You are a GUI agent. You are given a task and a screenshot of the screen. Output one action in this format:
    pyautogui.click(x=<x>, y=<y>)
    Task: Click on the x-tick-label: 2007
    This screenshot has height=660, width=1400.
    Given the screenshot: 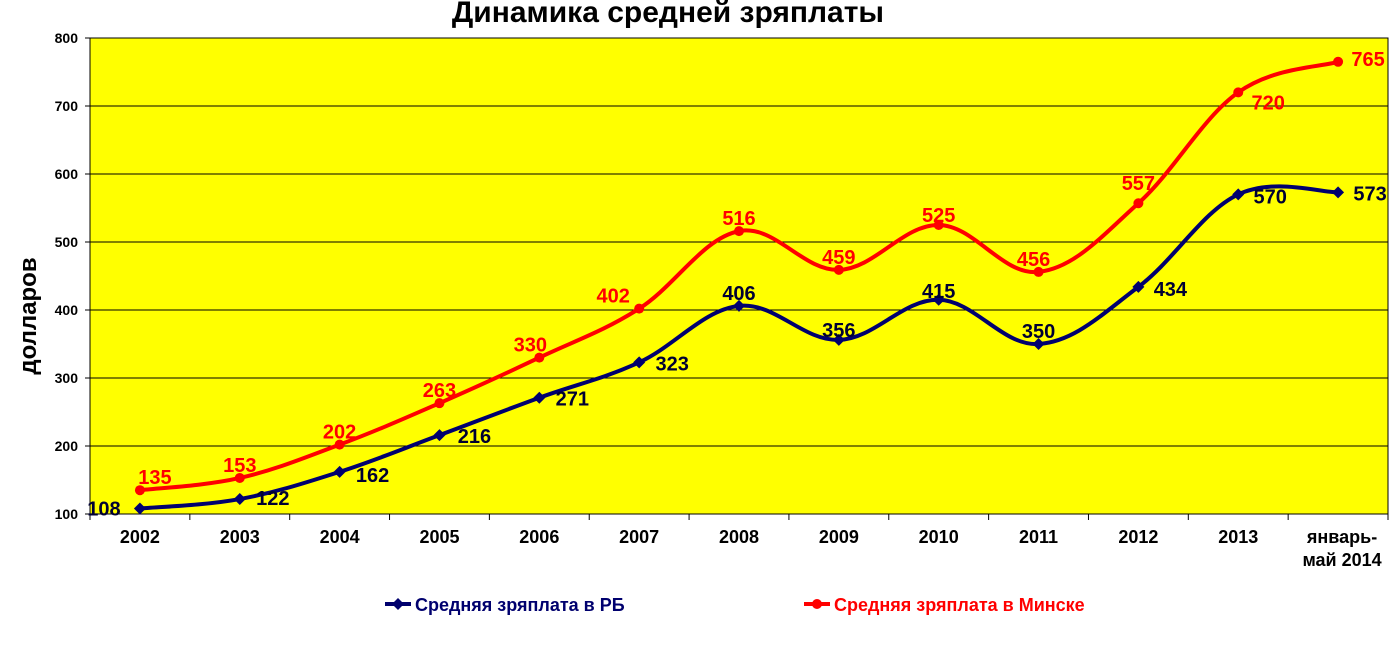 What is the action you would take?
    pyautogui.click(x=639, y=537)
    